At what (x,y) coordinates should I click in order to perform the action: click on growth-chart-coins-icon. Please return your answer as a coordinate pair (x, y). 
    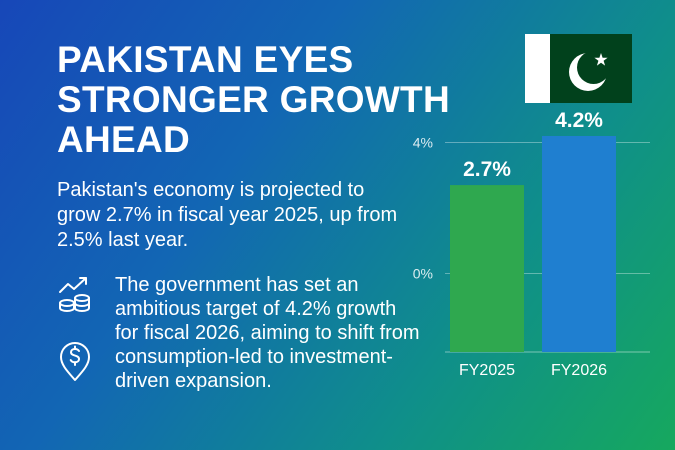
    Looking at the image, I should click on (74, 294).